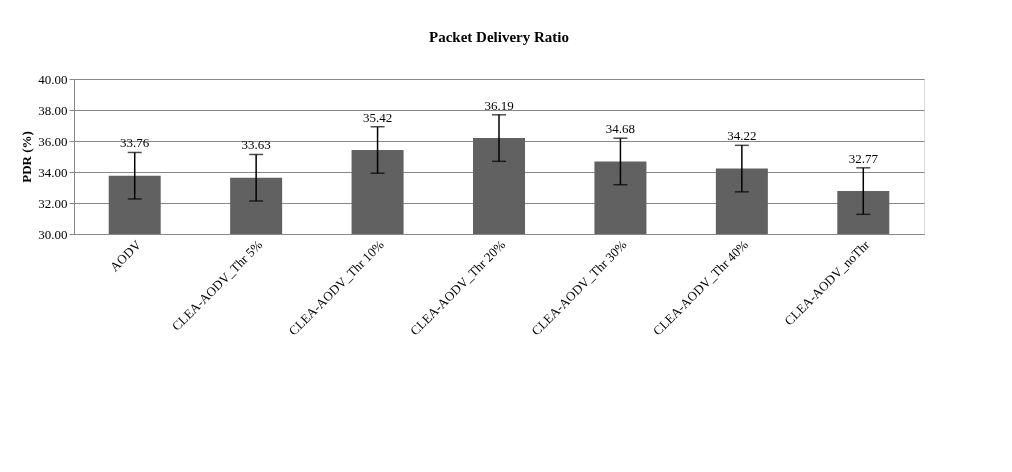 This screenshot has height=472, width=1012. What do you see at coordinates (377, 117) in the screenshot?
I see `data-label: 35.42` at bounding box center [377, 117].